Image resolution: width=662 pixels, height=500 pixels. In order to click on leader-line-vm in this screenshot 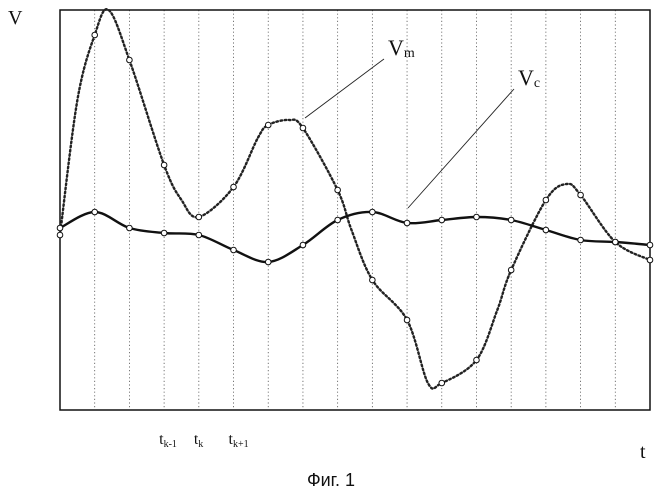, I will do `click(344, 88)`.